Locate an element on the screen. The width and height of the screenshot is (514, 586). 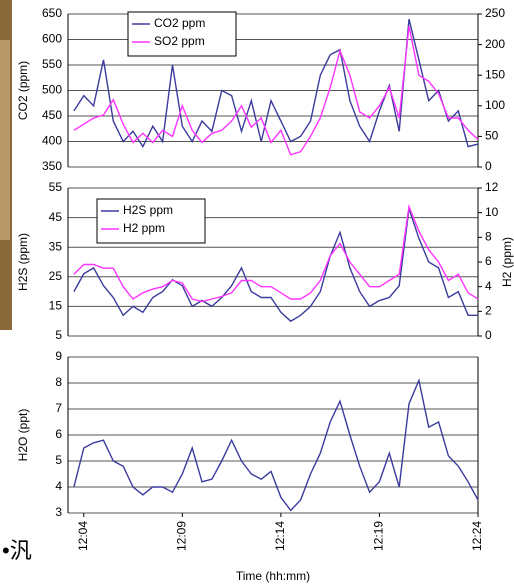
x-tick-label: 12:14 is located at coordinates (280, 536).